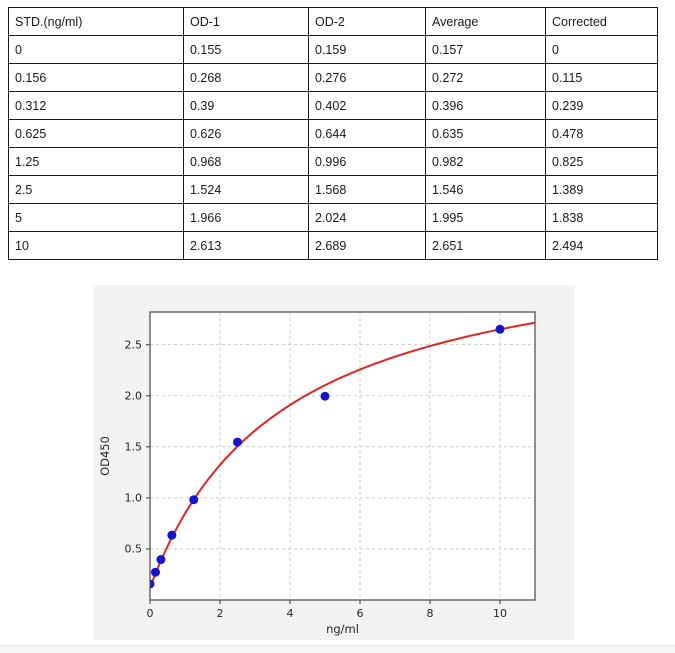 The image size is (675, 653). What do you see at coordinates (246, 161) in the screenshot?
I see `table-cell: 0.968` at bounding box center [246, 161].